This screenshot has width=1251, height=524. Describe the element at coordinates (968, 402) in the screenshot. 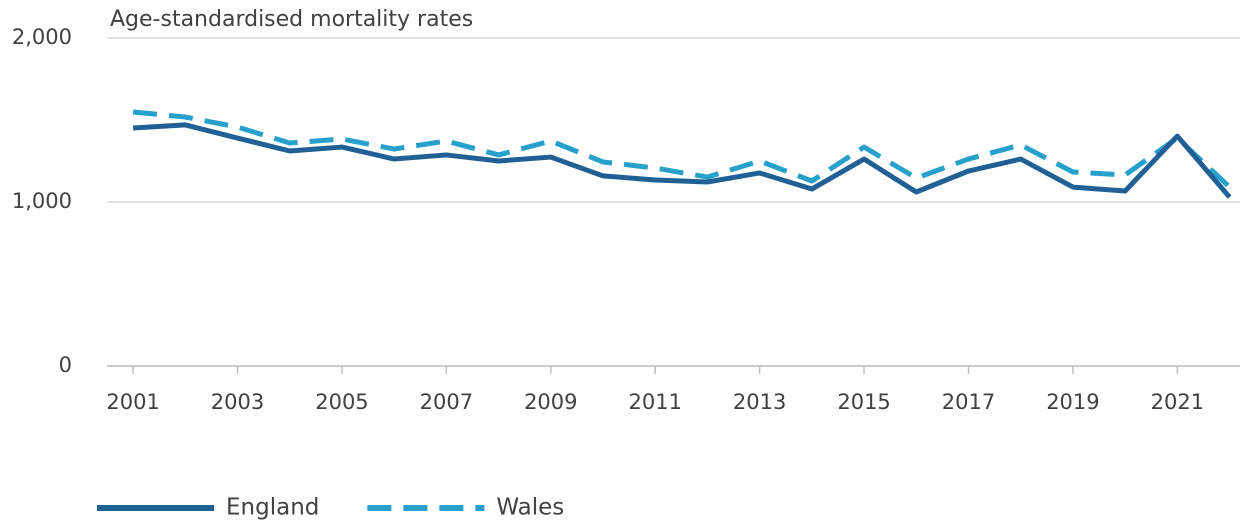

I see `x-tick-label: 2017` at that location.